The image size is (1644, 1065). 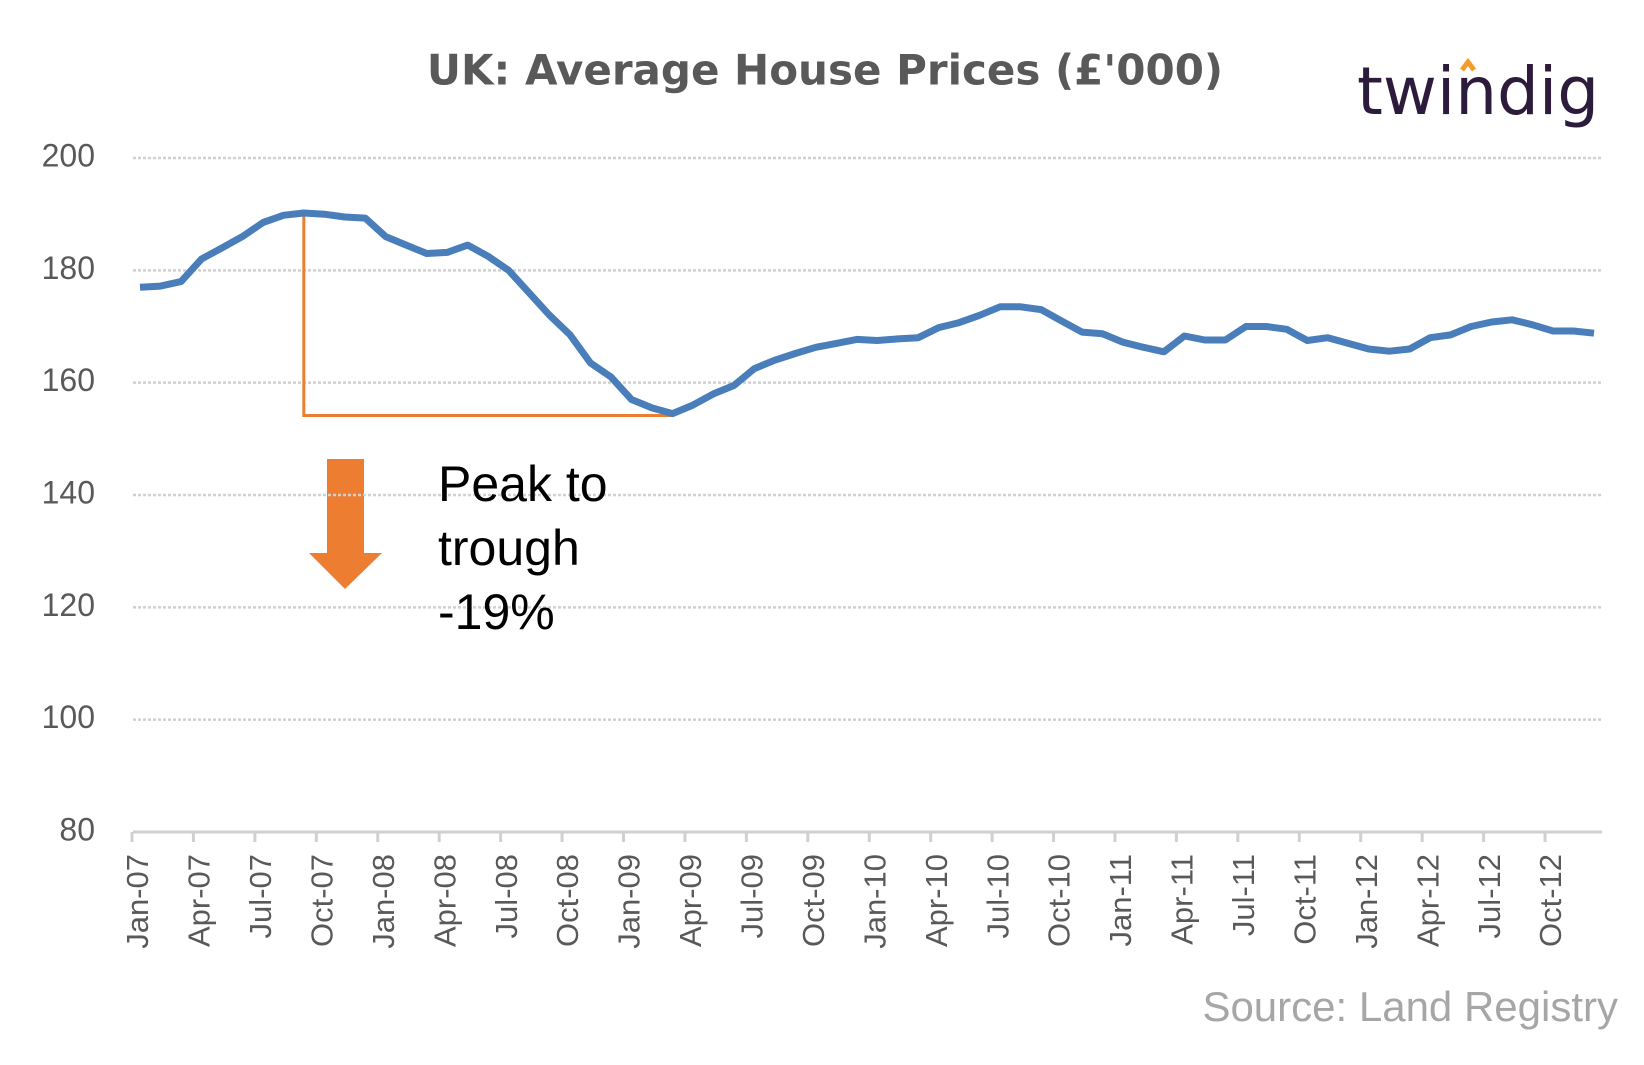 I want to click on annotation: Peak to, so click(x=523, y=484).